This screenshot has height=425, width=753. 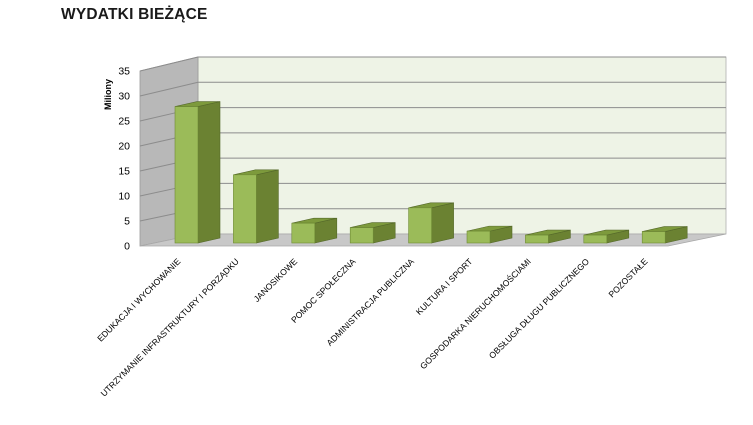 I want to click on y-tick-label: 25, so click(x=124, y=122).